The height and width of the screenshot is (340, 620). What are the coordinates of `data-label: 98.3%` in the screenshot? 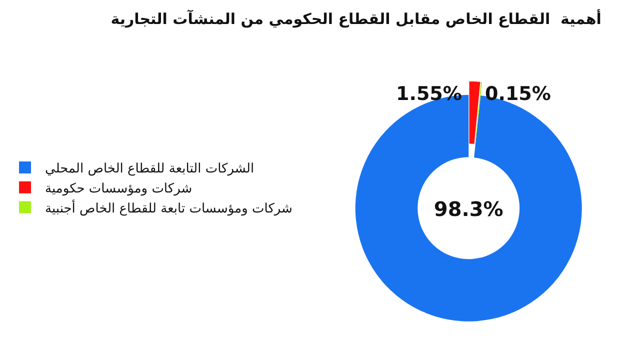 It's located at (469, 209).